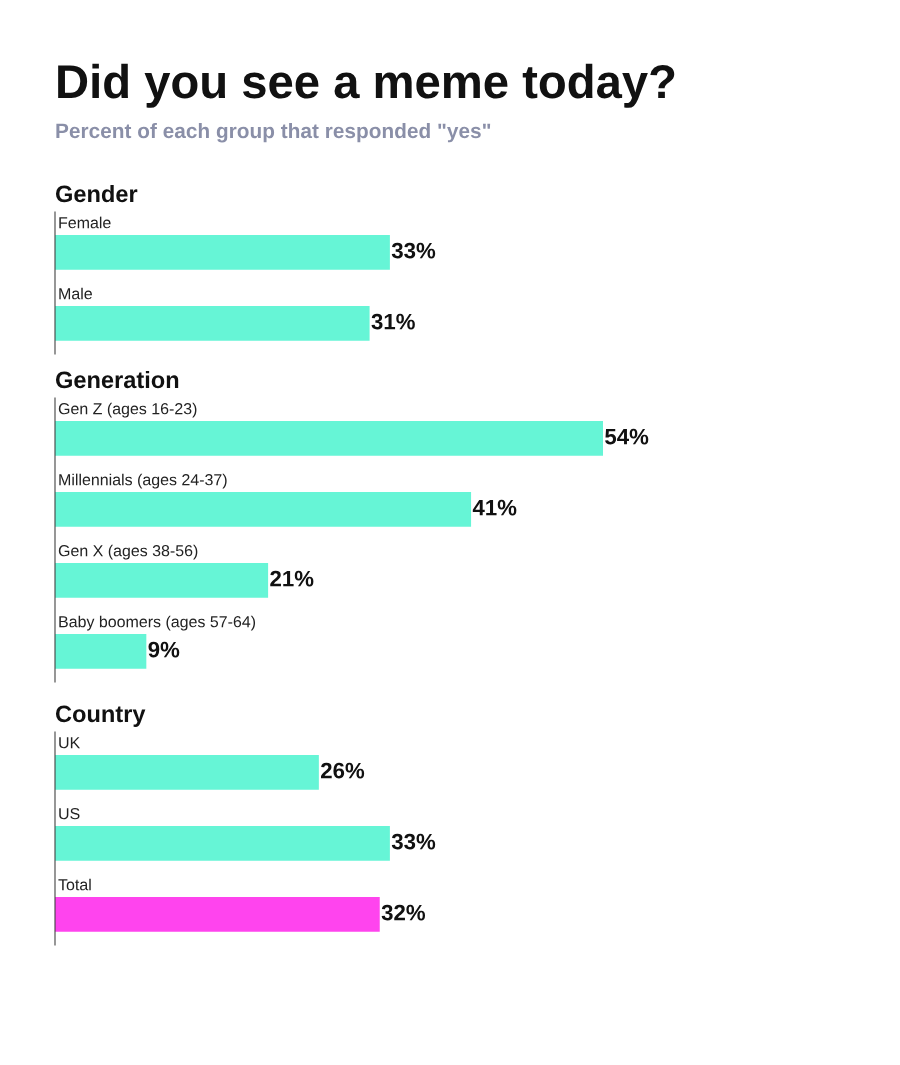 The width and height of the screenshot is (900, 1065). I want to click on y-tick-label: Male, so click(75, 293).